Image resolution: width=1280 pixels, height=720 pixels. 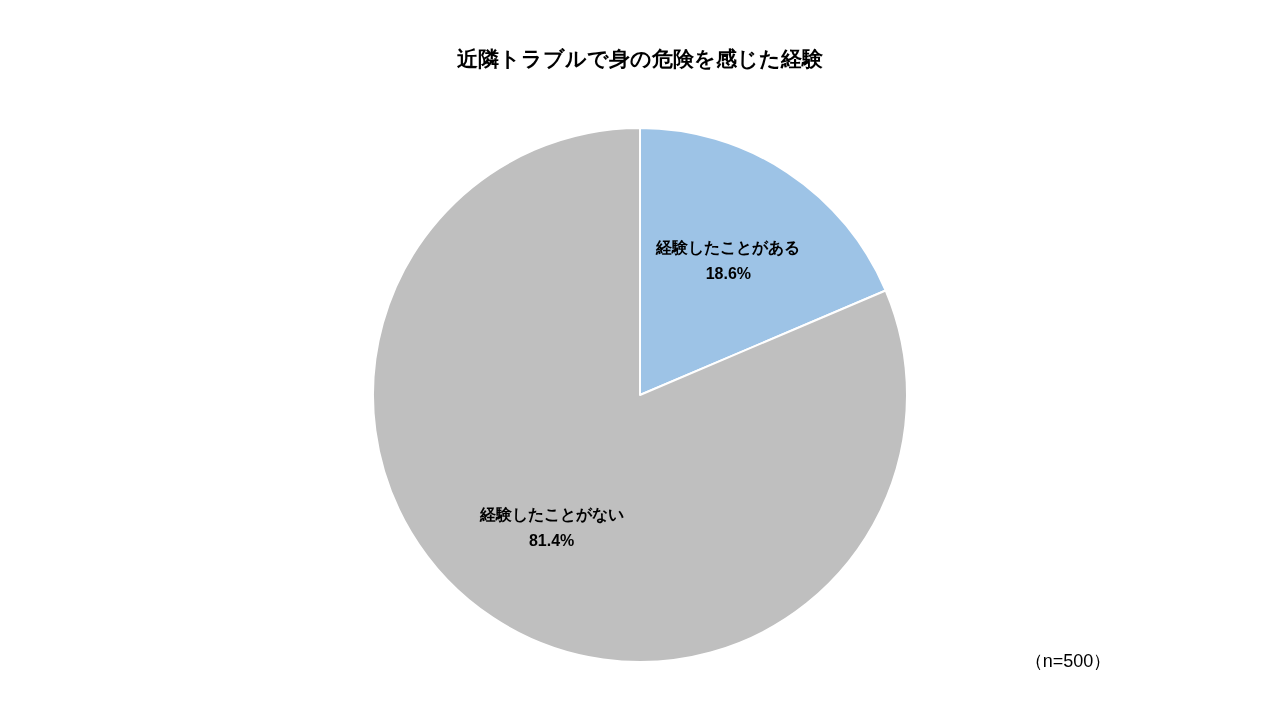 I want to click on slice-label: 経験したことがない, so click(x=551, y=514).